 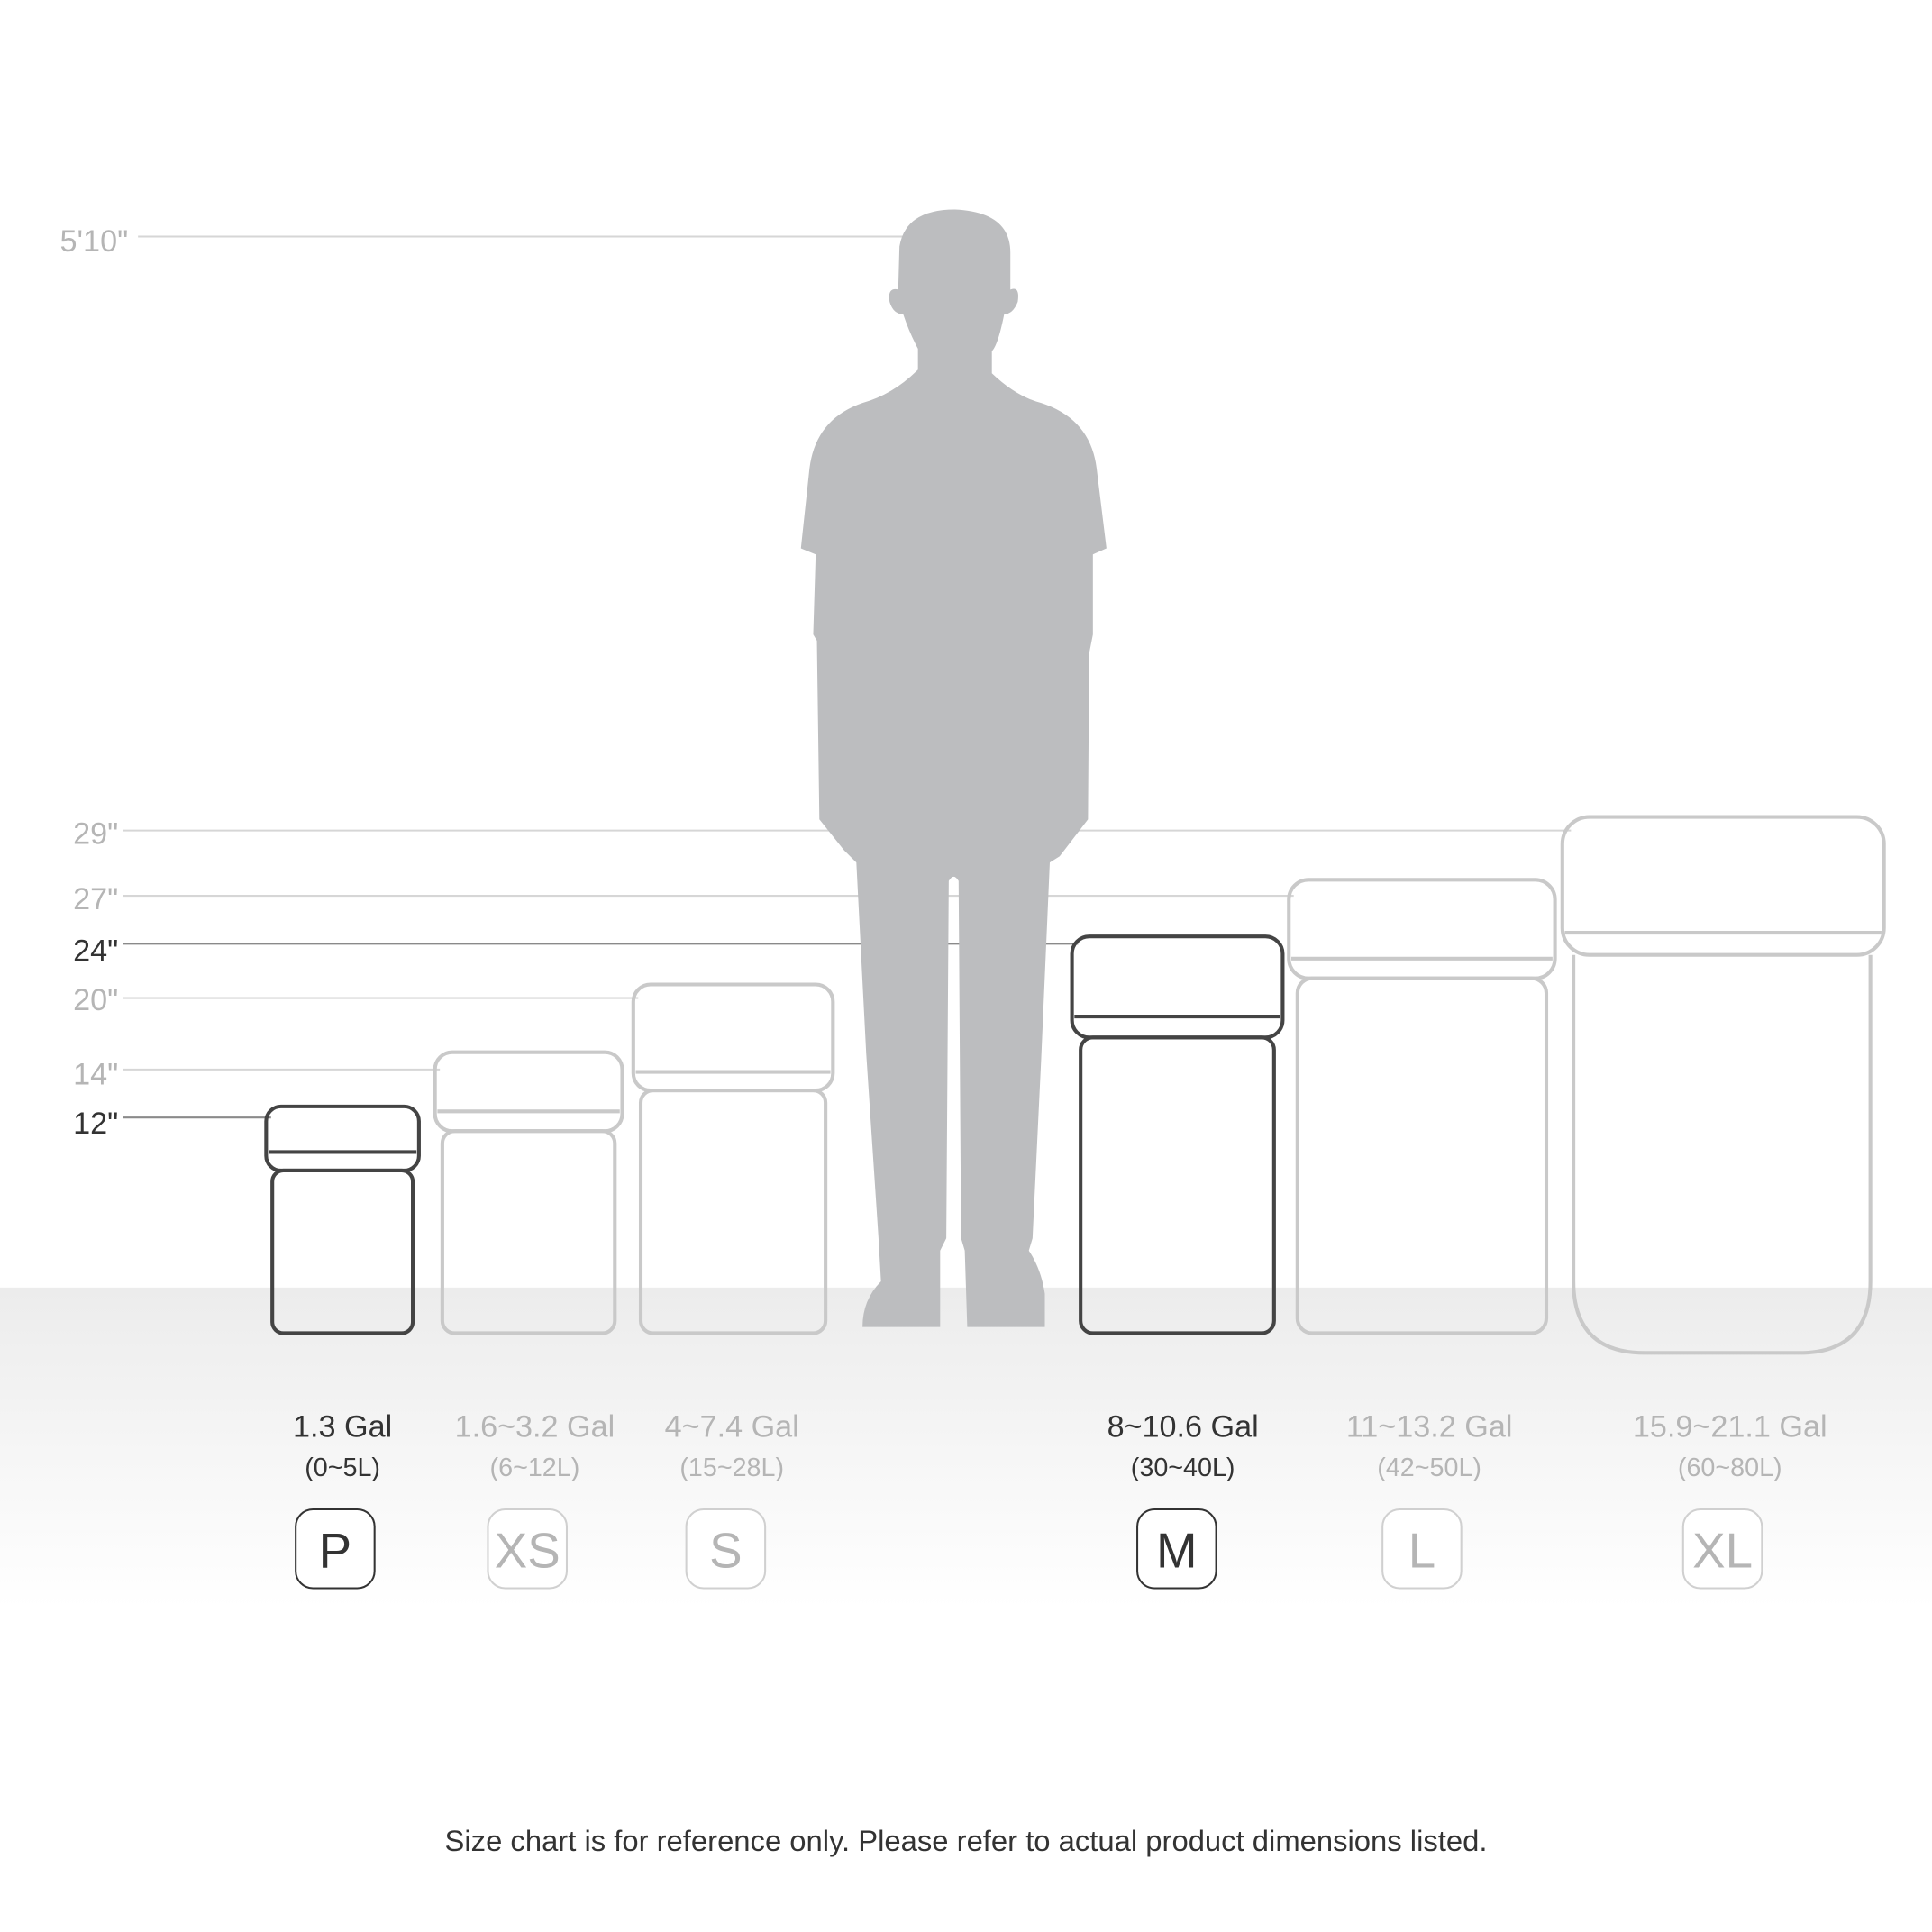 I want to click on liters-label: (60~80L), so click(x=1730, y=1468).